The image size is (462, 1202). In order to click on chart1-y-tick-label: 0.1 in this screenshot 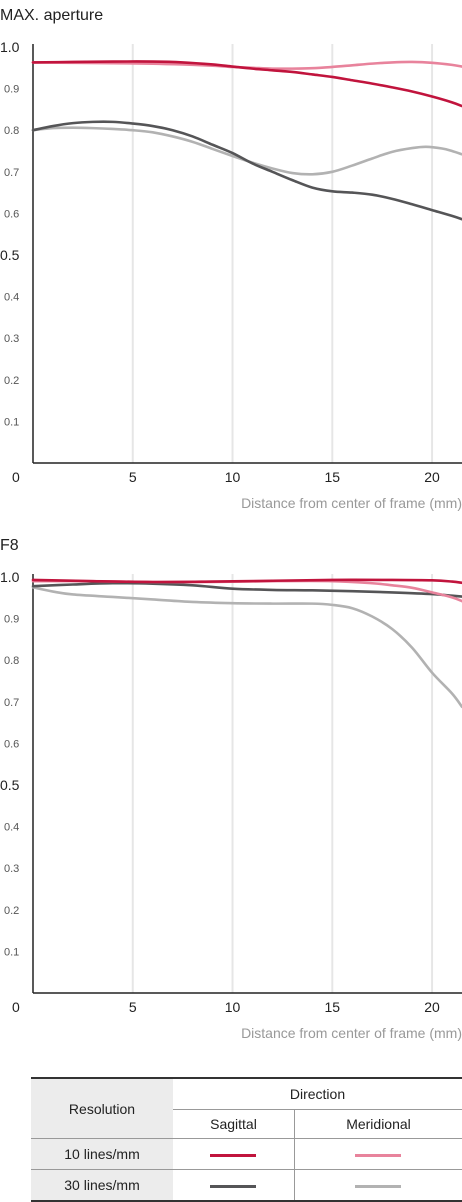, I will do `click(11, 422)`.